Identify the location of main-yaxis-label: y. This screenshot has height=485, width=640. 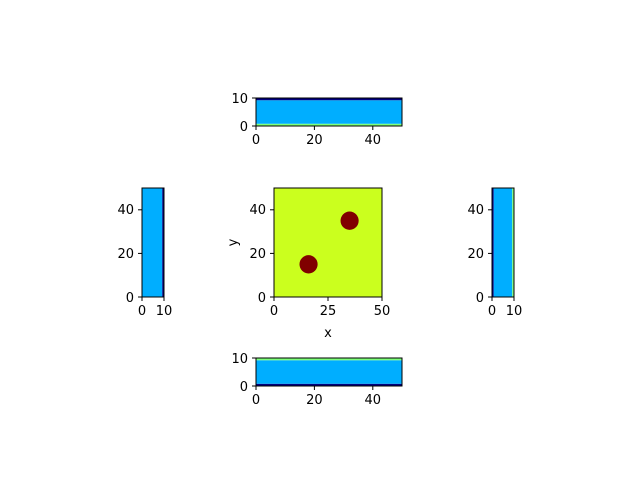
(233, 242).